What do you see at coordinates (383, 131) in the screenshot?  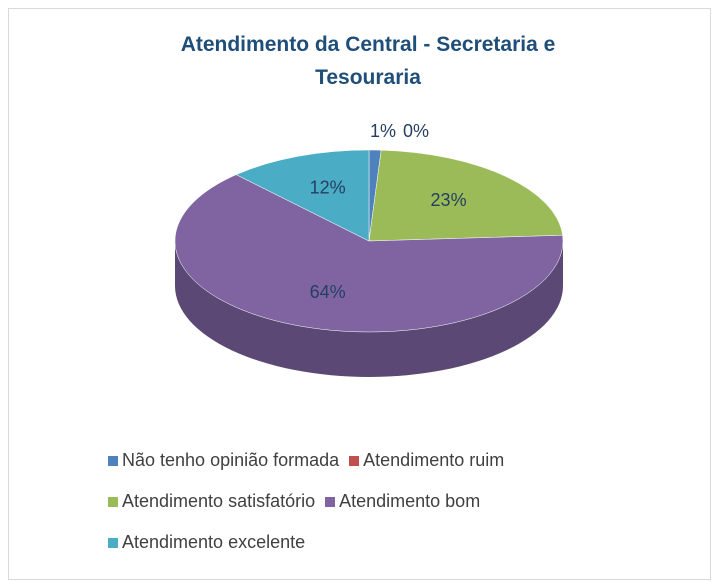 I see `data-label: 1%` at bounding box center [383, 131].